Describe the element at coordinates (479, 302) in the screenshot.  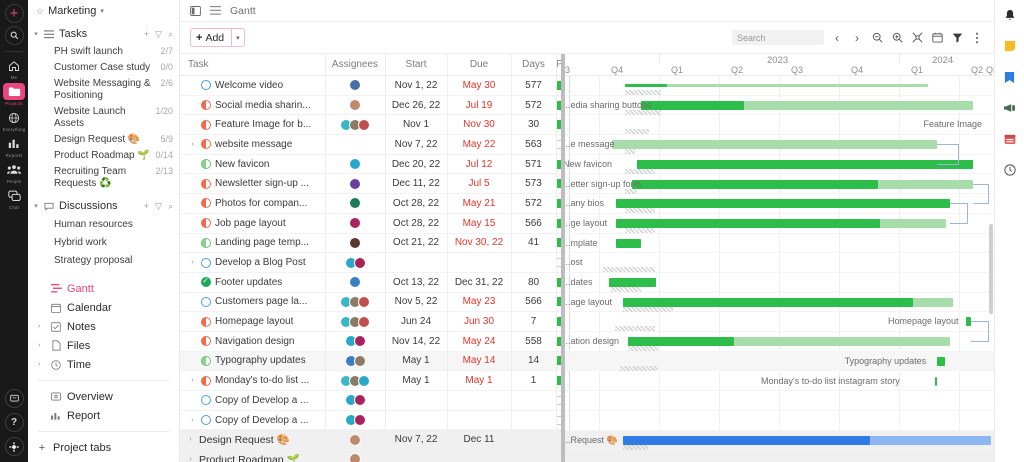
I see `due-date: May 23` at that location.